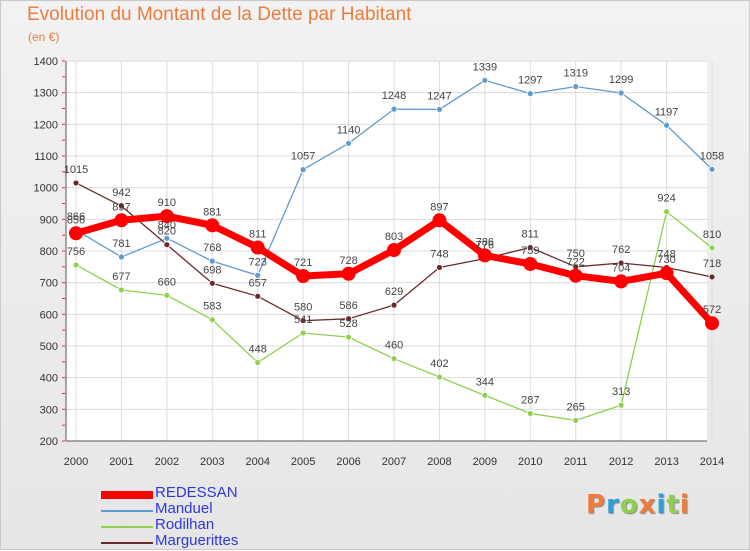  Describe the element at coordinates (49, 442) in the screenshot. I see `y-tick-label: 200` at that location.